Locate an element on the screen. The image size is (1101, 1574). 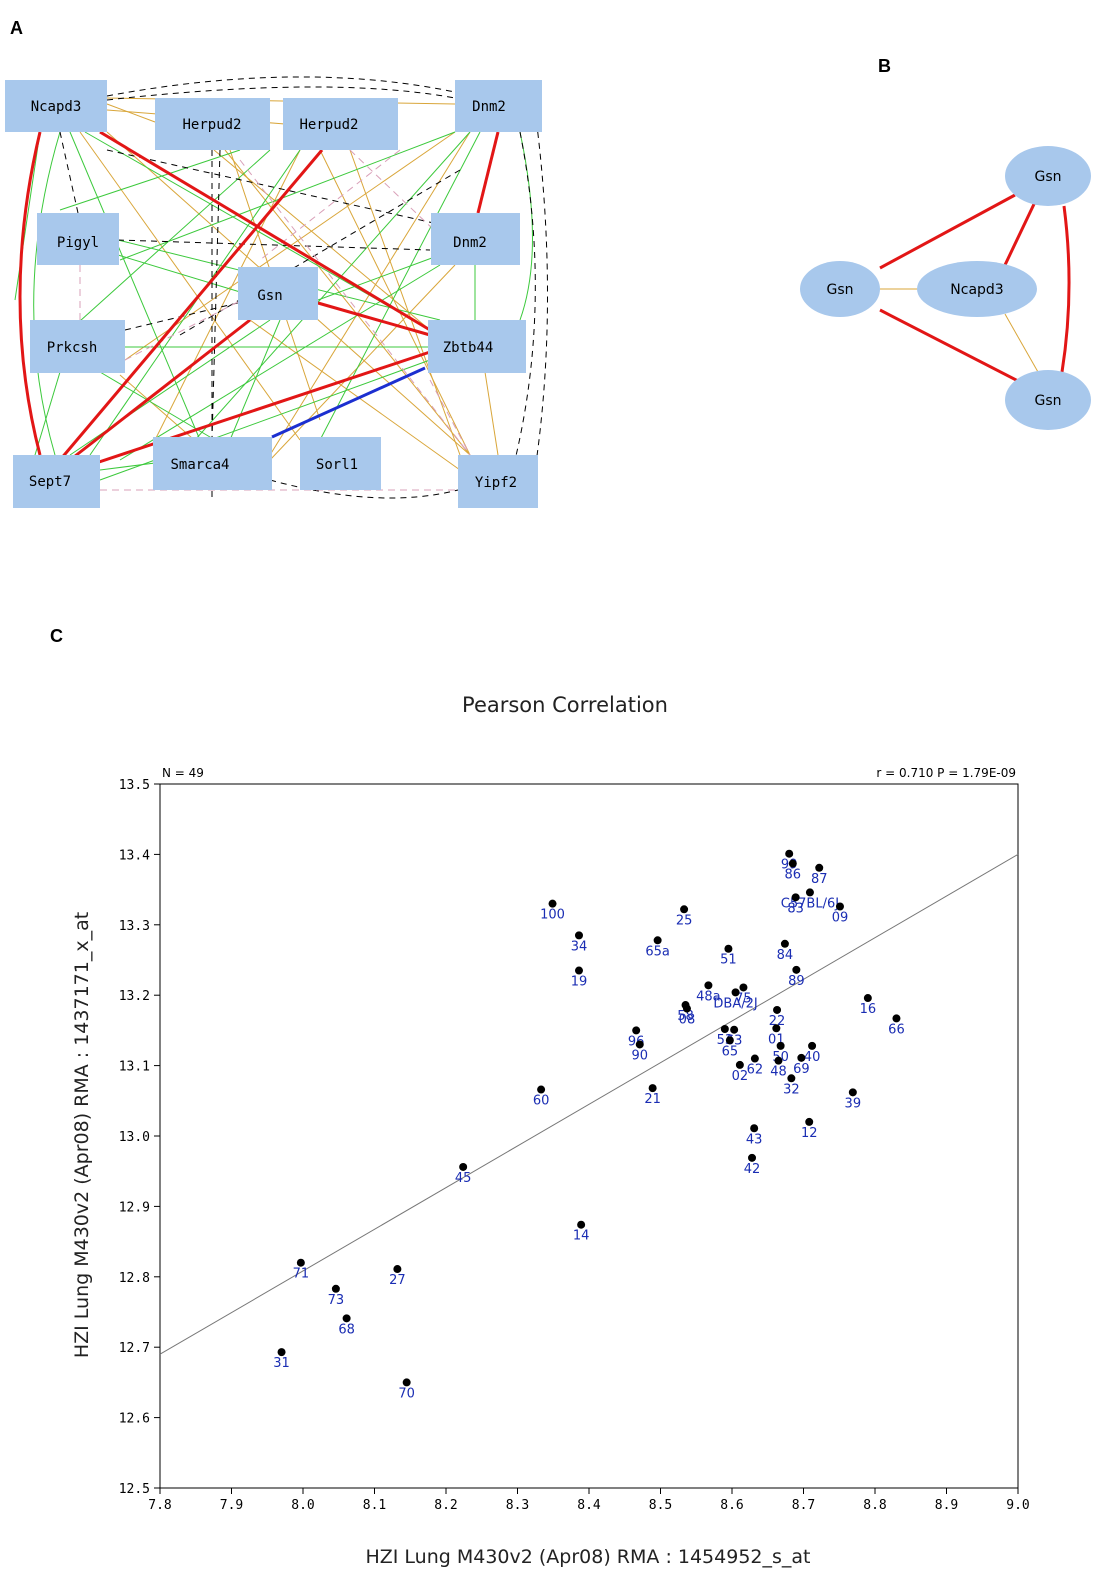
network-b-node-gsn-top: Gsn is located at coordinates (1048, 176).